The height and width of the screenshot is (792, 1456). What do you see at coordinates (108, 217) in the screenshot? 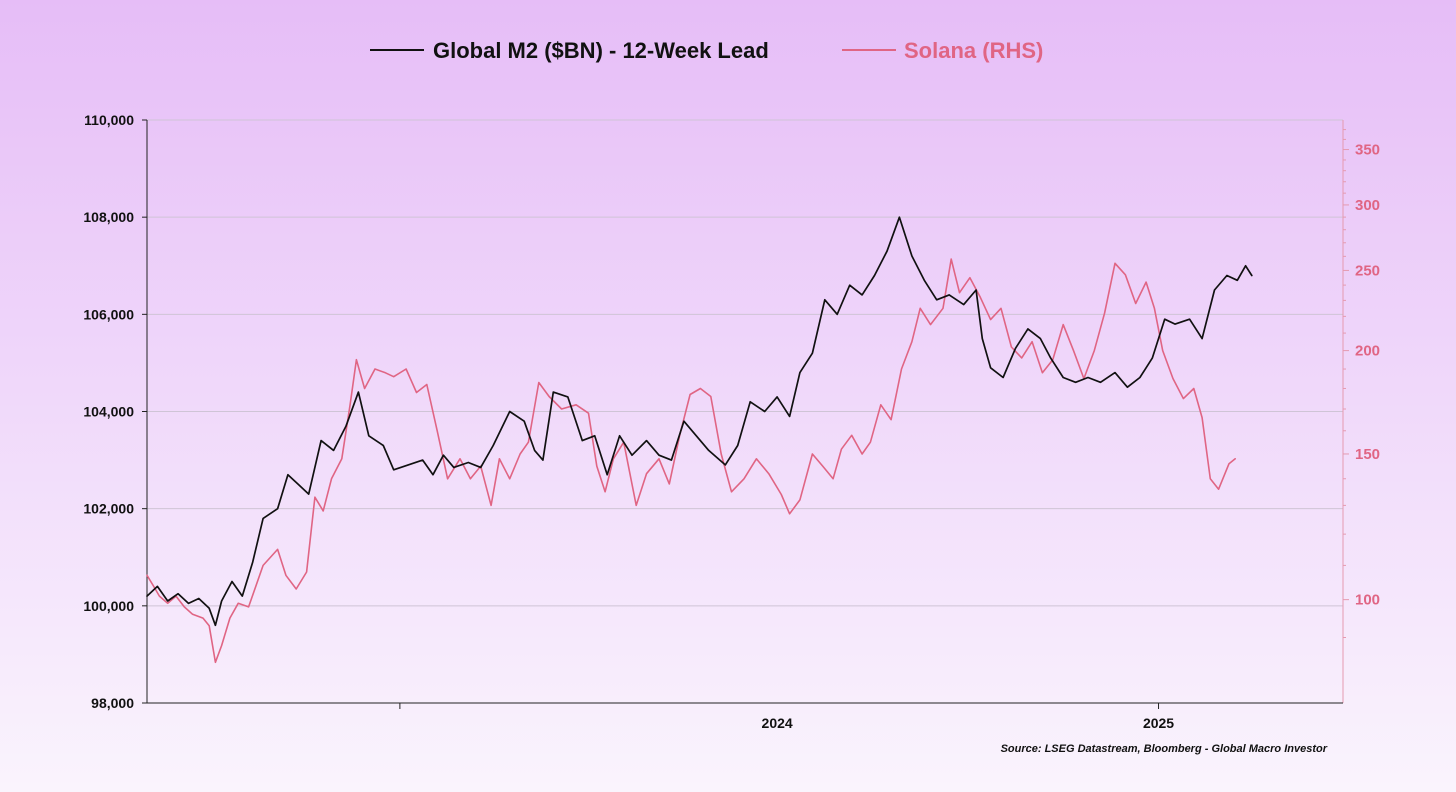
I see `y-tick-left-label: 108,000` at bounding box center [108, 217].